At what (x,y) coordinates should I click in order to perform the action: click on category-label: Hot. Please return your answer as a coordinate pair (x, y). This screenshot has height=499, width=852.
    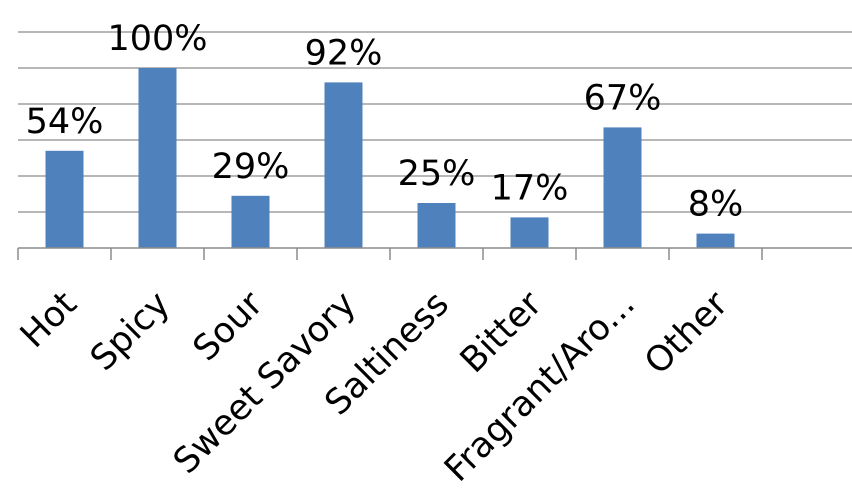
    Looking at the image, I should click on (49, 320).